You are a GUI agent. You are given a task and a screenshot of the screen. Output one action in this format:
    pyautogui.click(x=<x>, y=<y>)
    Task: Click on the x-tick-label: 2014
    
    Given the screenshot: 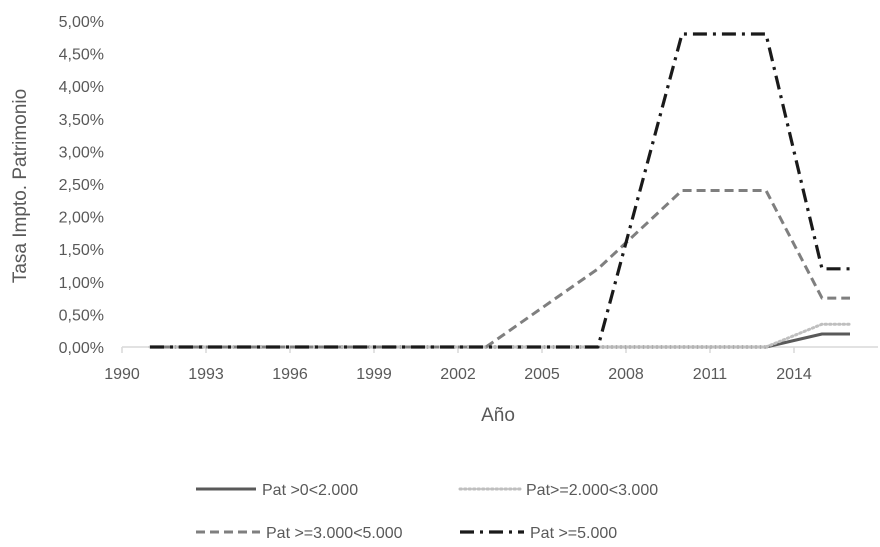 What is the action you would take?
    pyautogui.click(x=794, y=374)
    